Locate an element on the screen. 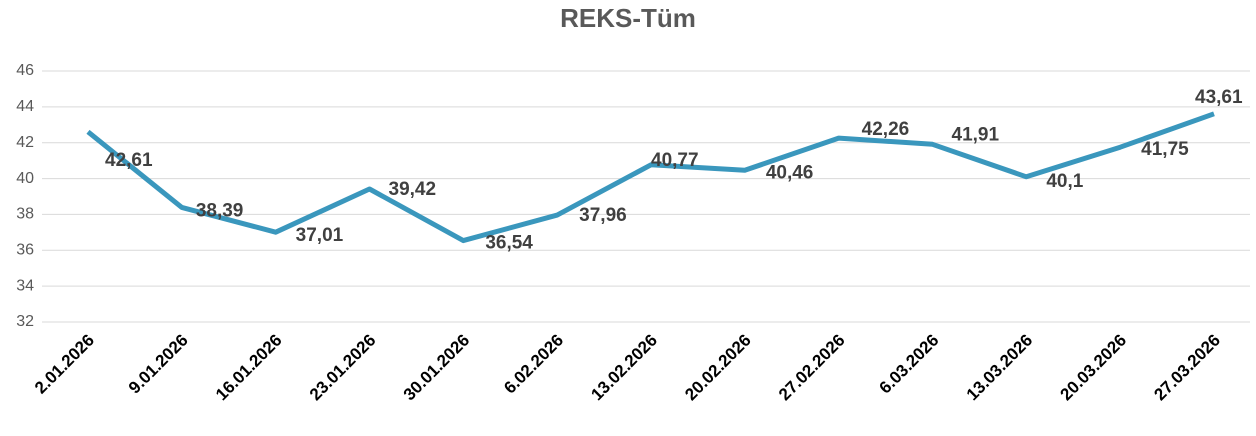 The width and height of the screenshot is (1256, 436). x-tick-label: 6.02.2026 is located at coordinates (533, 364).